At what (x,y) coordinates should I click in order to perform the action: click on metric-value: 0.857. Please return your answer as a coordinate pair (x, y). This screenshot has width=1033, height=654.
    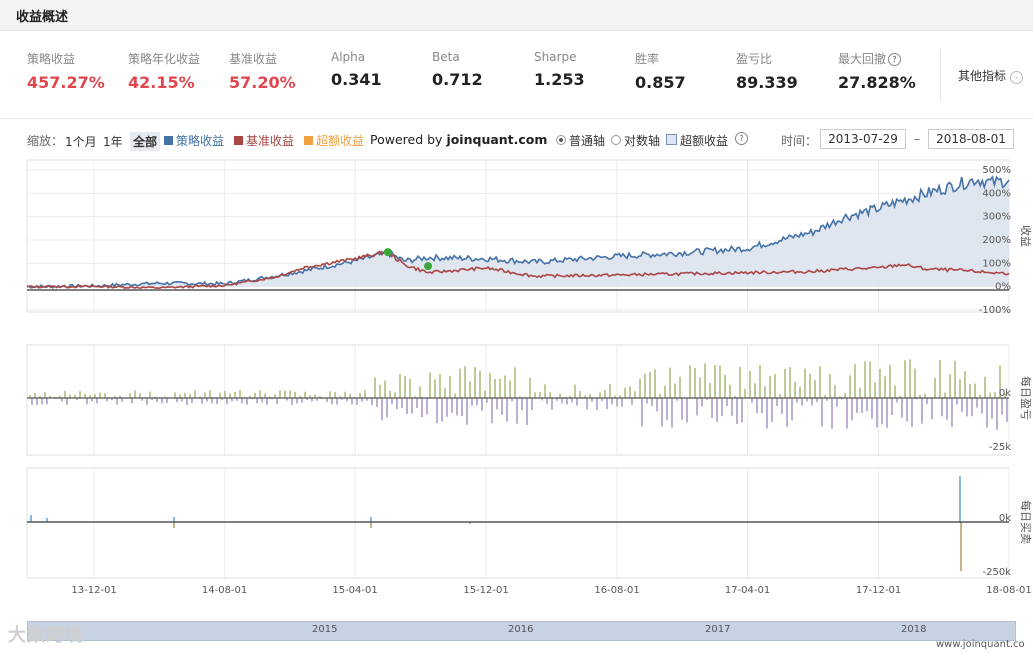
    Looking at the image, I should click on (660, 82).